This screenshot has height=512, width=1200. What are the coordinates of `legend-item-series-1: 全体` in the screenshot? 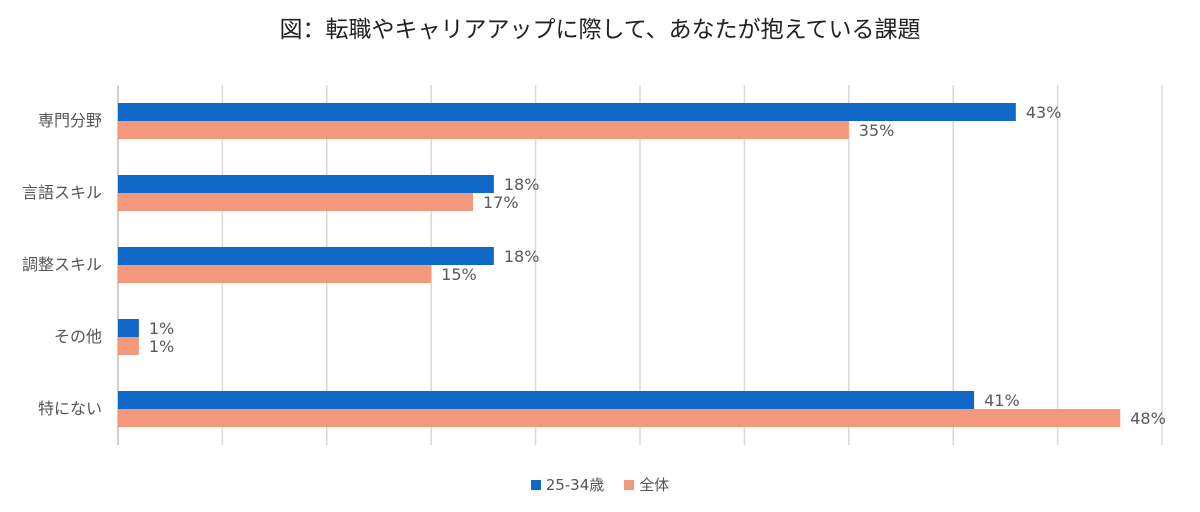 It's located at (646, 484).